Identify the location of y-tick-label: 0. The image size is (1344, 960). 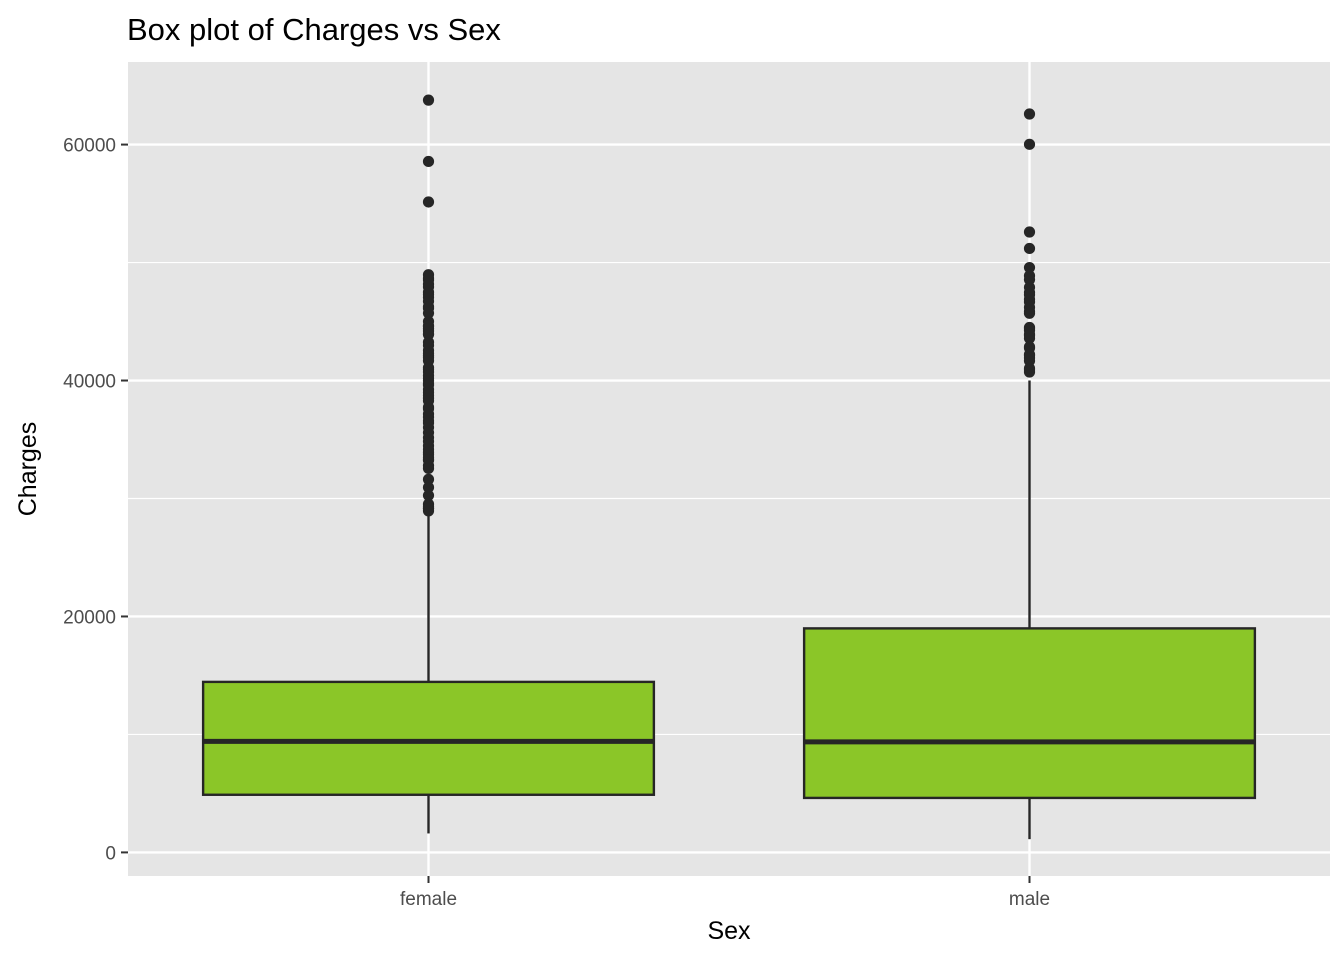
(110, 853).